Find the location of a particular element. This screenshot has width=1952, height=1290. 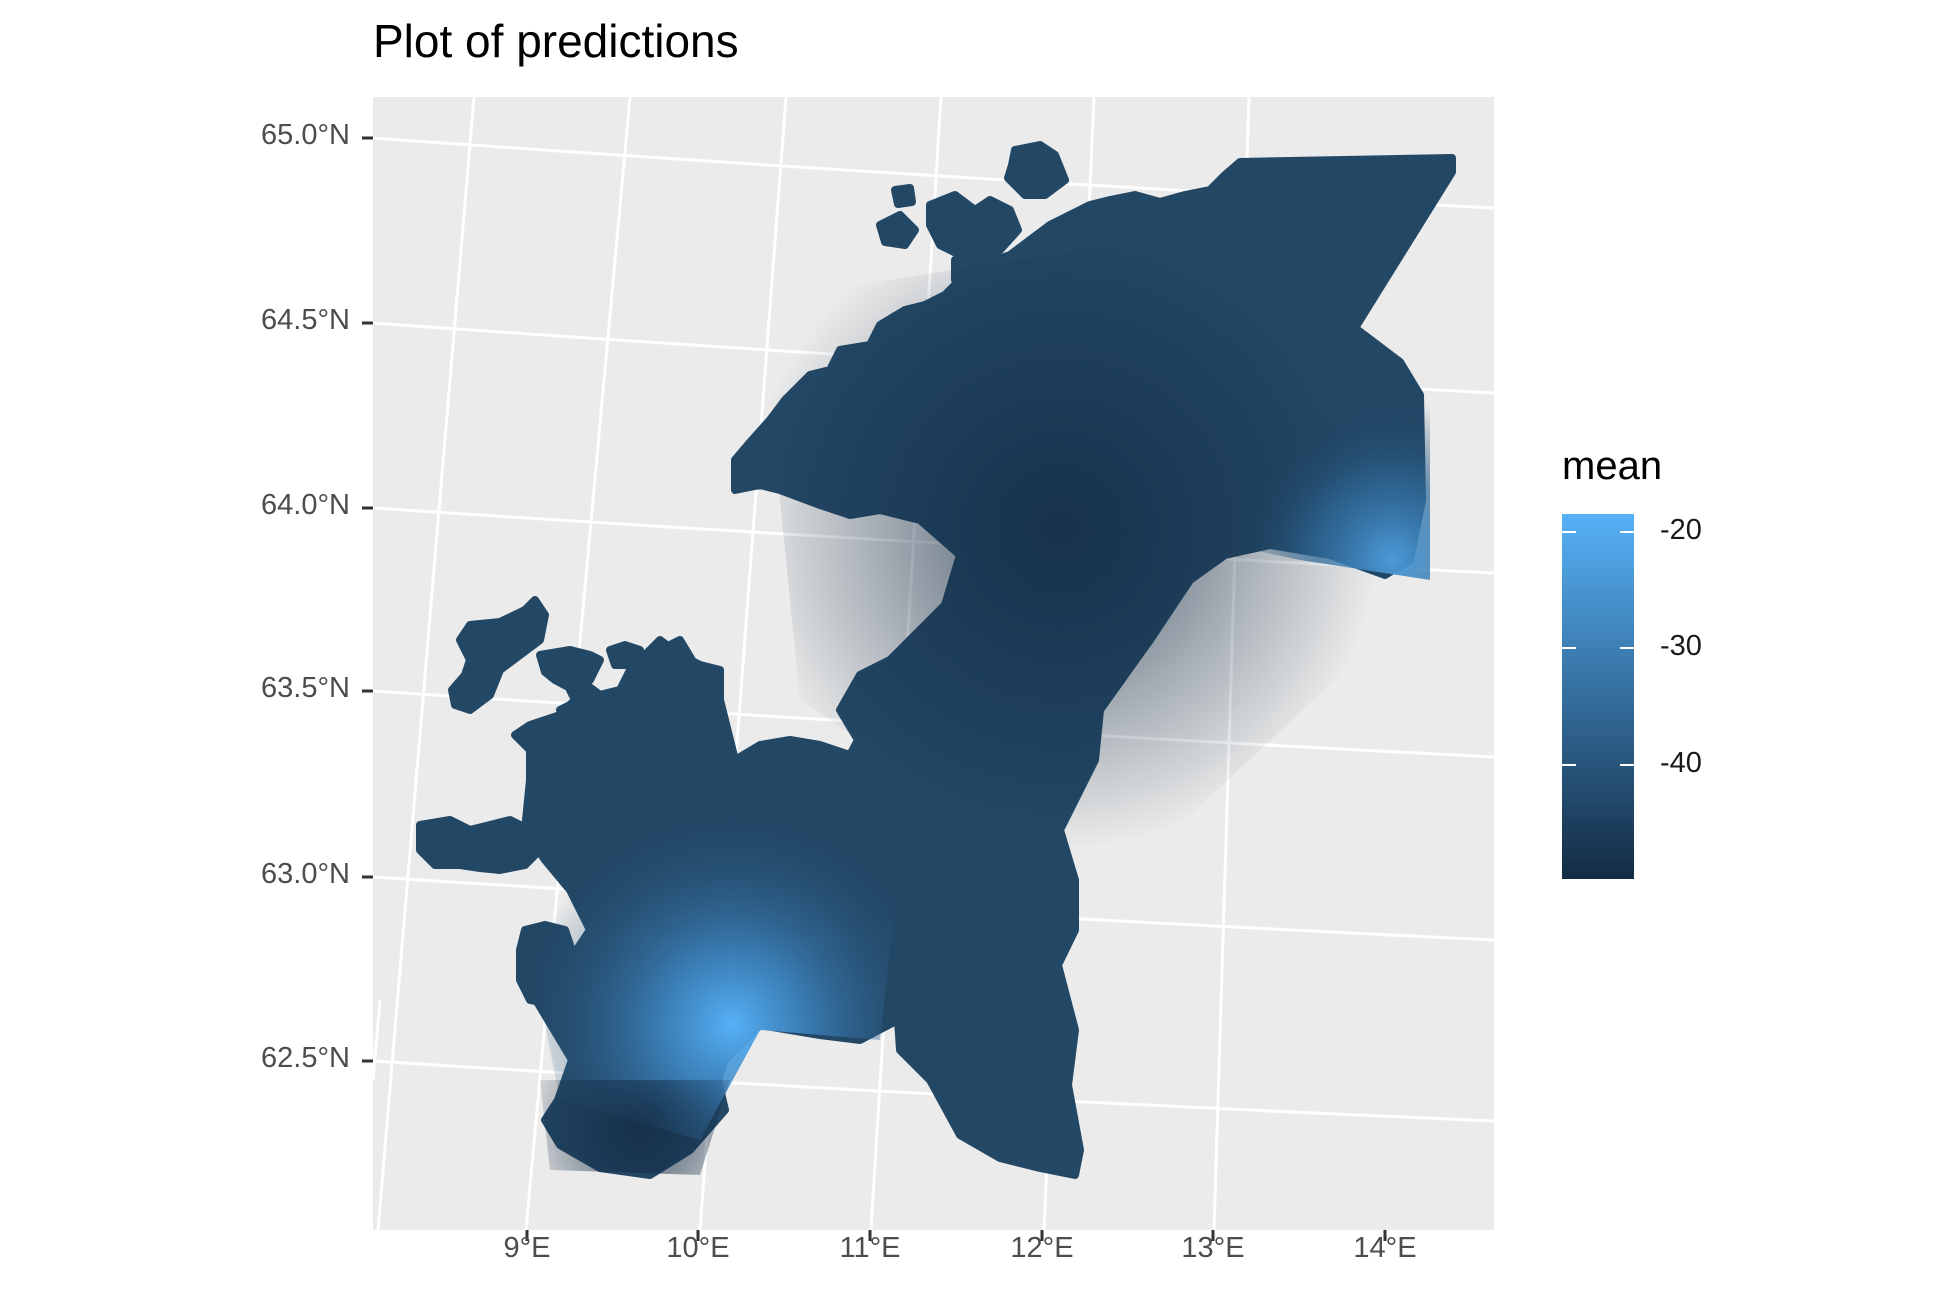

ytick-label: 64.0°N is located at coordinates (305, 505).